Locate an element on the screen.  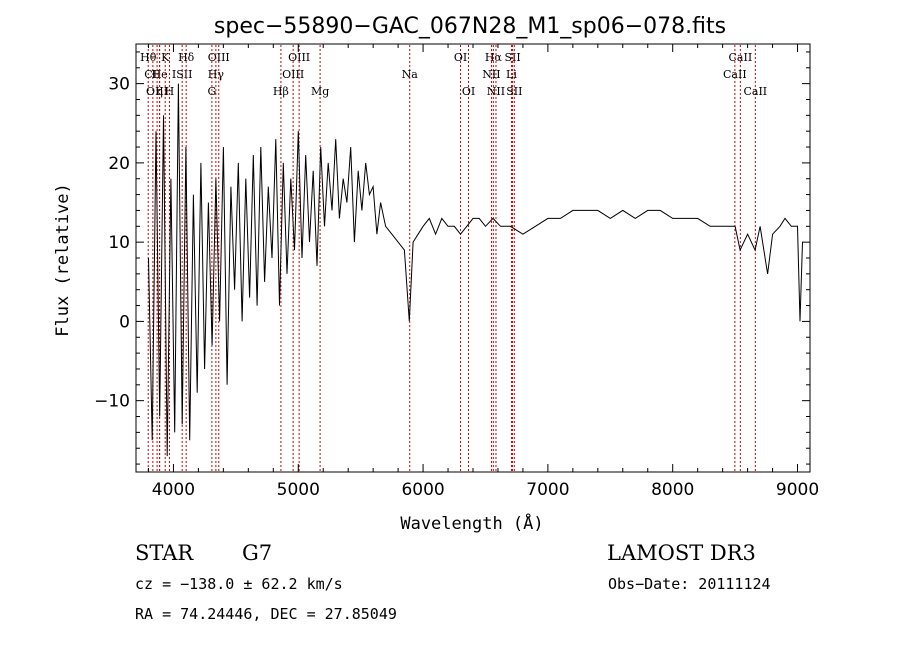
line-marker-label: Hβ is located at coordinates (281, 91).